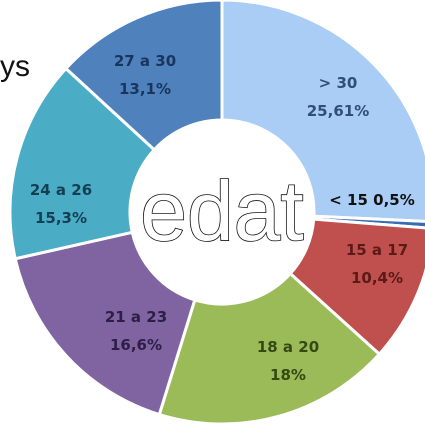 The height and width of the screenshot is (431, 425). What do you see at coordinates (377, 250) in the screenshot?
I see `slice-category-label: 15 a 17` at bounding box center [377, 250].